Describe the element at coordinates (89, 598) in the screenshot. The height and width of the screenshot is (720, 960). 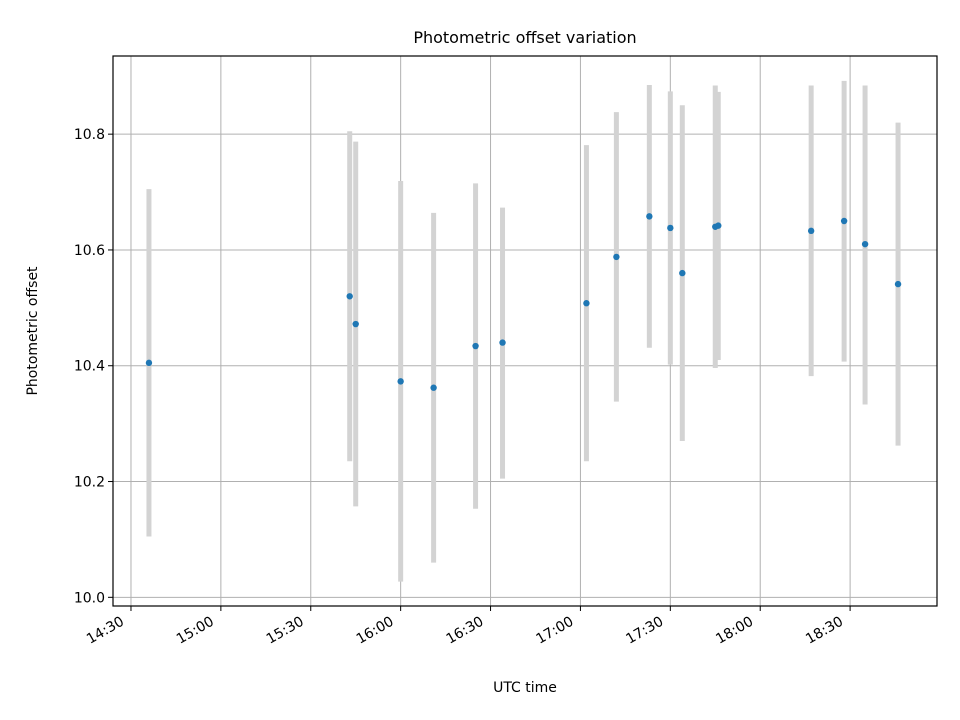
I see `y-tick-label: 10.0` at that location.